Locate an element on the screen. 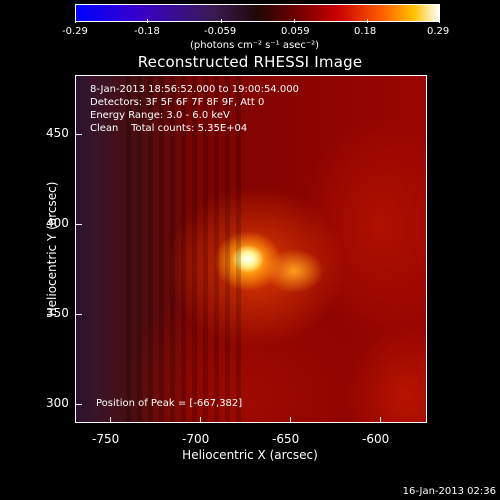 The height and width of the screenshot is (500, 500). colorbar-tick-label: -0.29 is located at coordinates (75, 31).